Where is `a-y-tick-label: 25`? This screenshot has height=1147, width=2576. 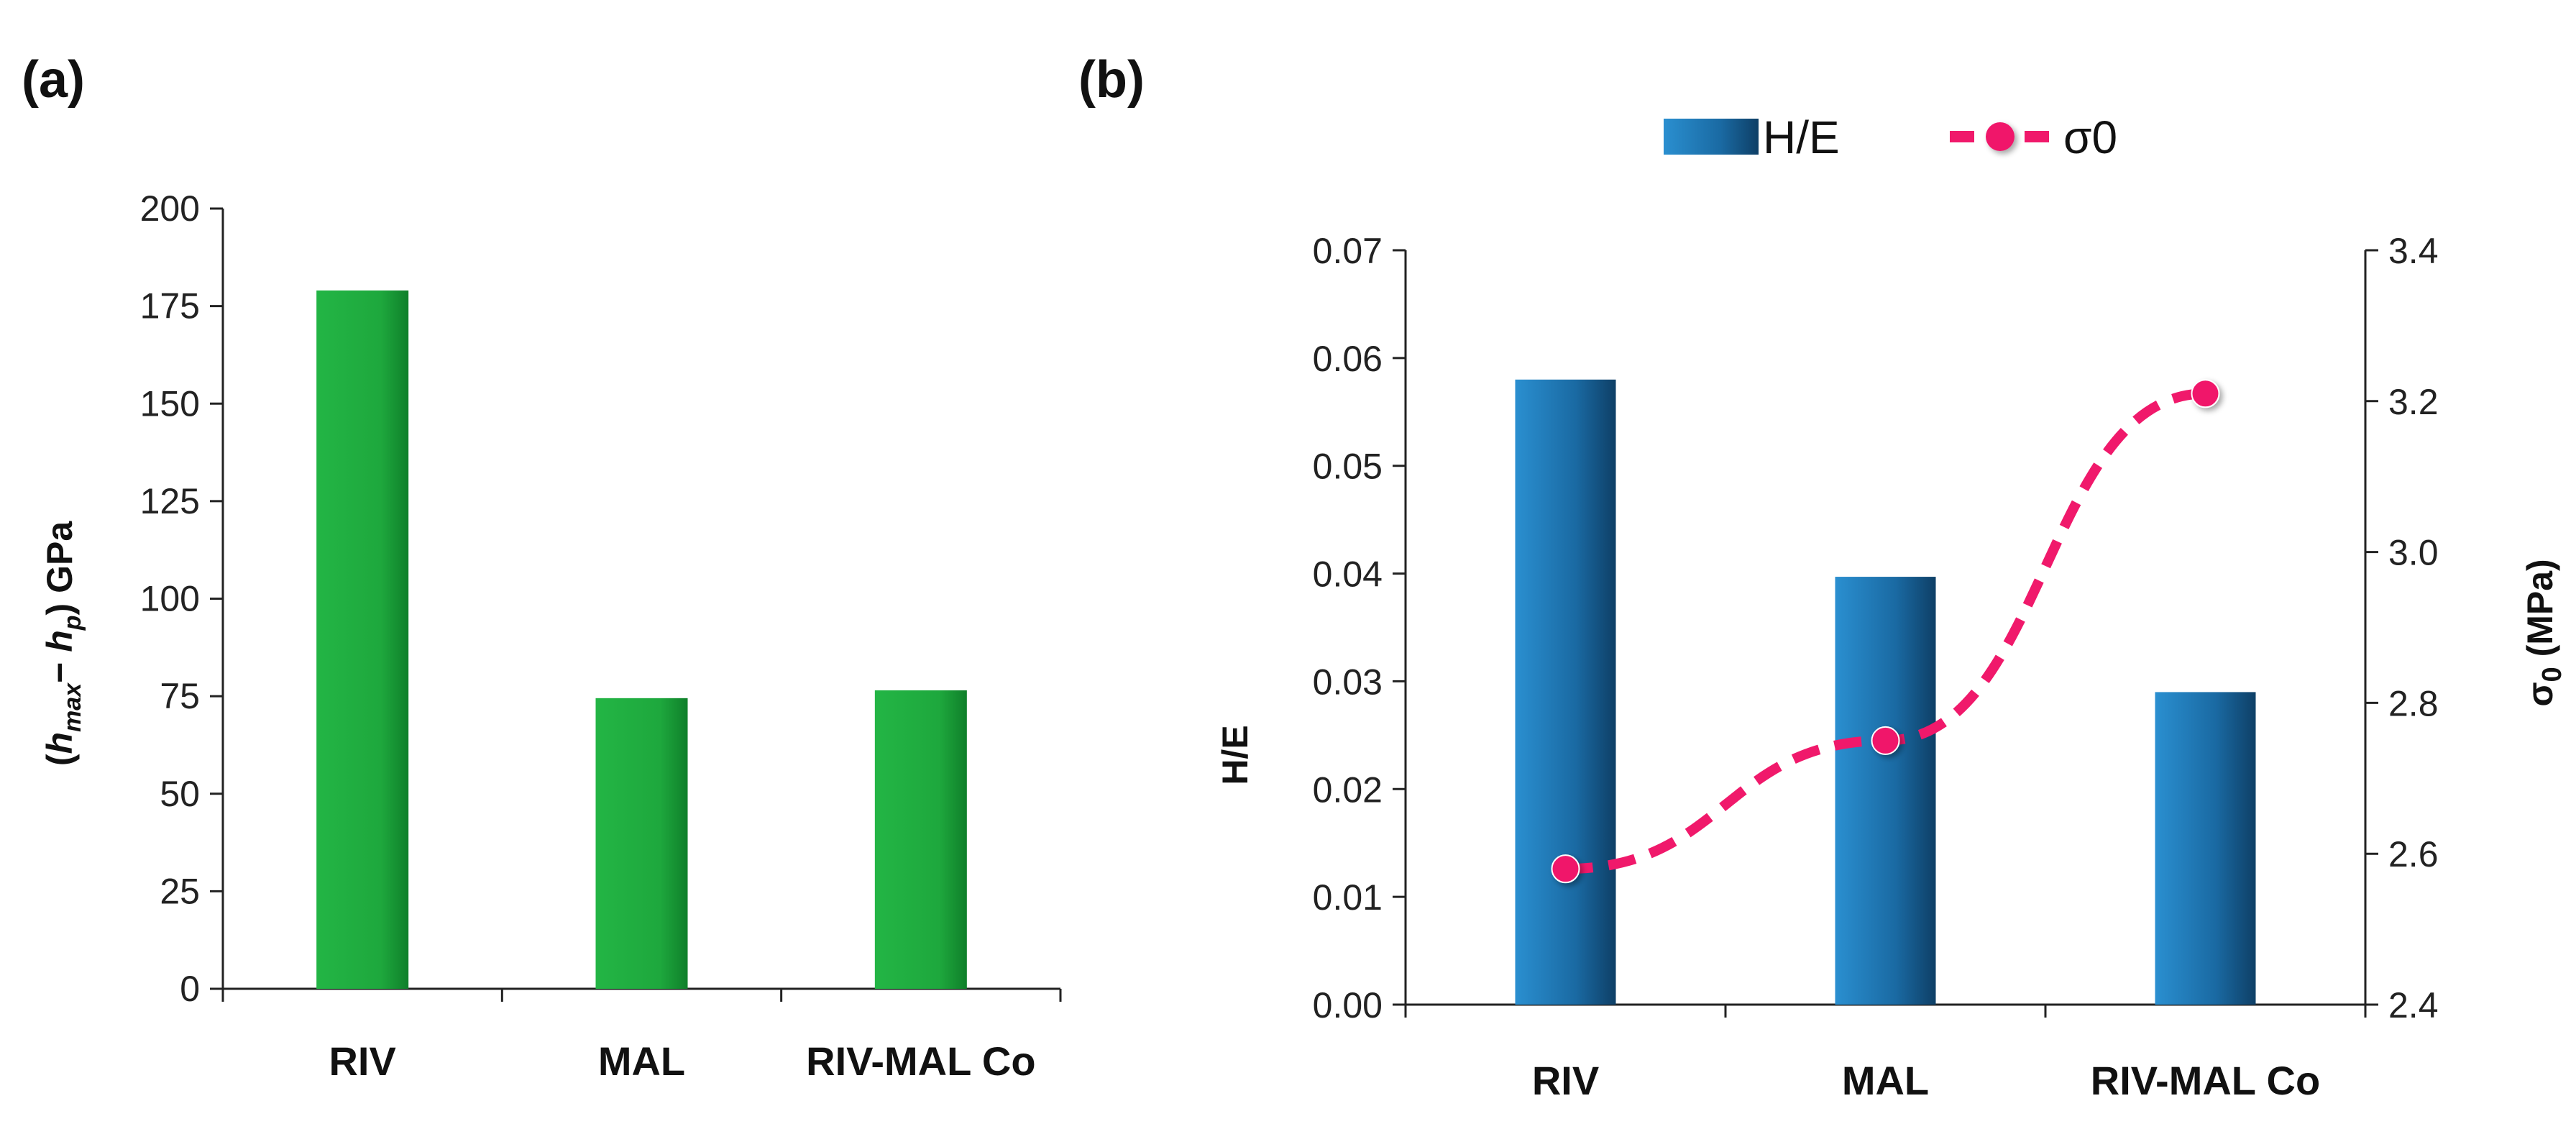 a-y-tick-label: 25 is located at coordinates (180, 891).